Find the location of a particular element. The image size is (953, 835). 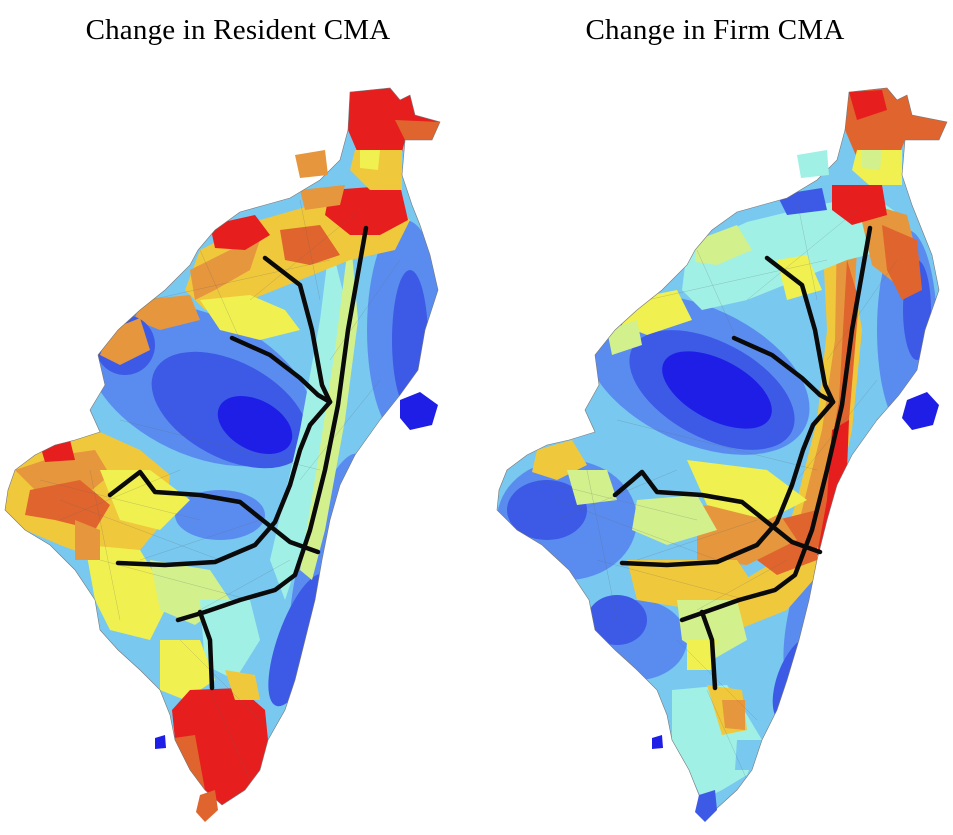

firm-south-enclave is located at coordinates (706, 806).